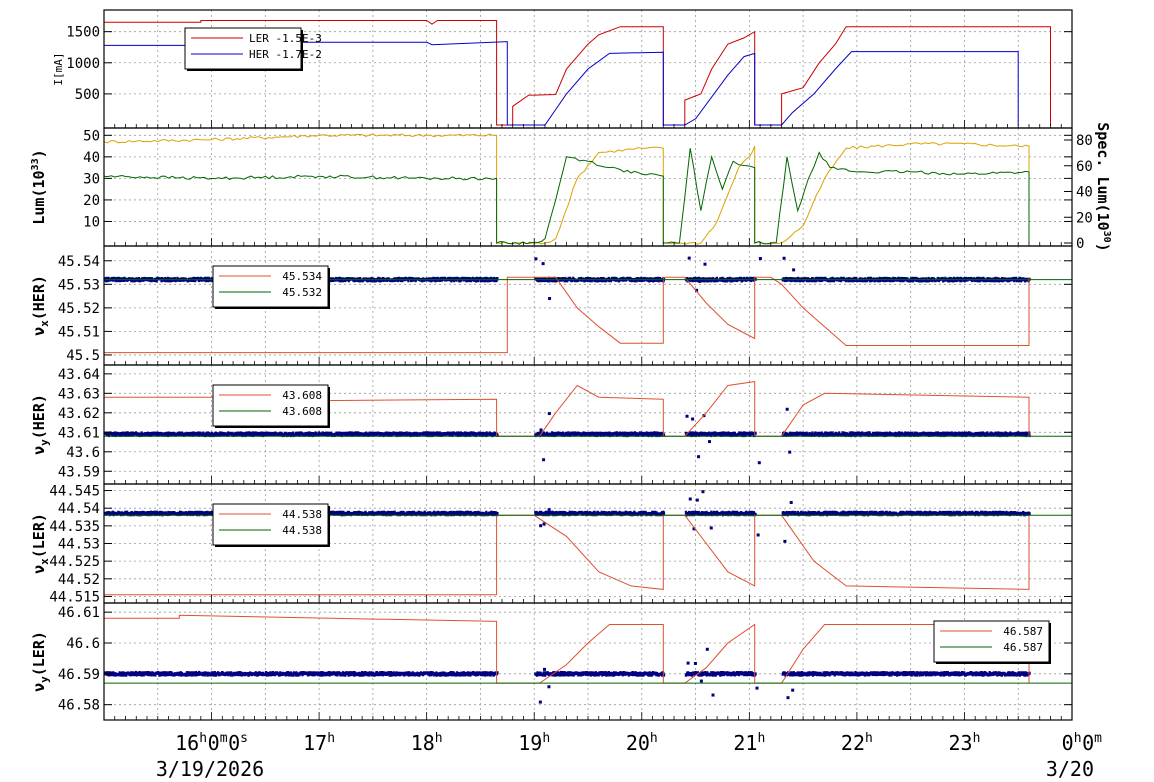  What do you see at coordinates (79, 262) in the screenshot?
I see `y-tick-label: 45.54` at bounding box center [79, 262].